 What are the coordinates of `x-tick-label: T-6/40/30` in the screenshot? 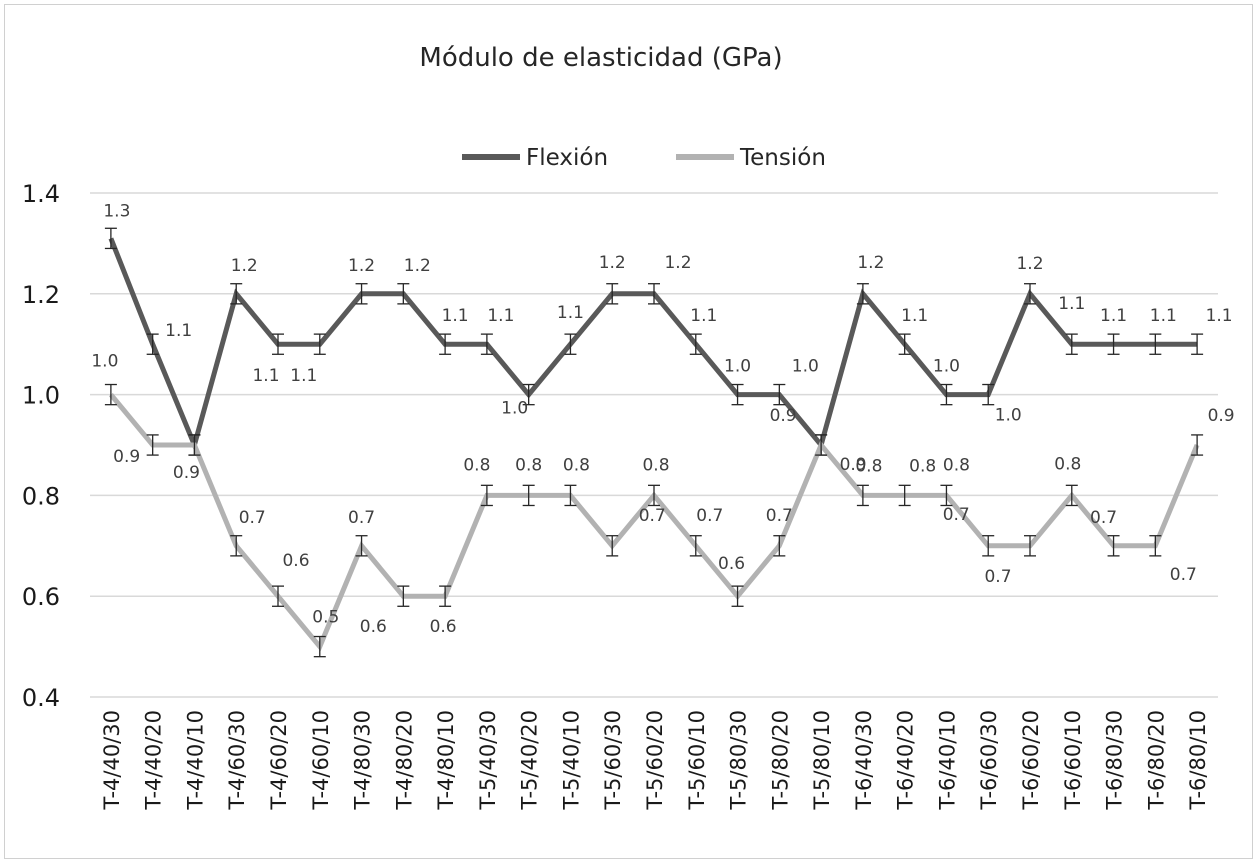 It's located at (864, 760).